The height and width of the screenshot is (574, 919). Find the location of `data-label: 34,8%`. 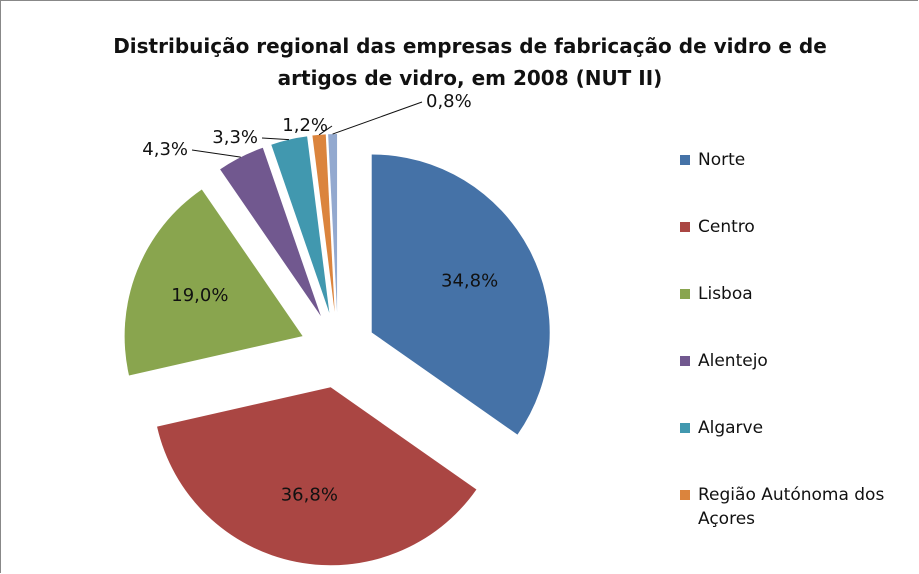

data-label: 34,8% is located at coordinates (469, 281).